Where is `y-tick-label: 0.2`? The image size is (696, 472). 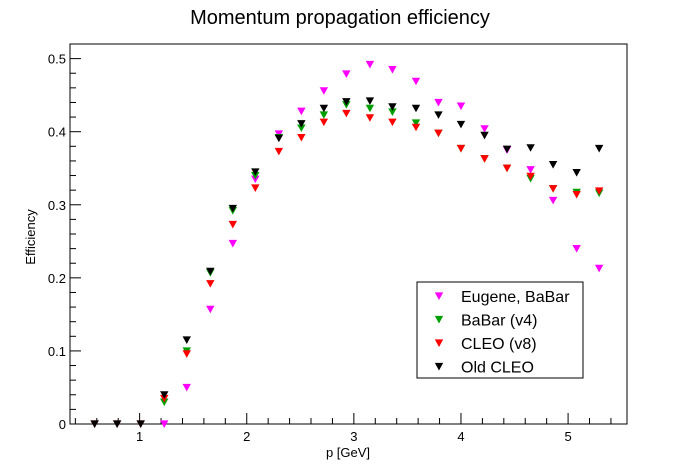 y-tick-label: 0.2 is located at coordinates (57, 278).